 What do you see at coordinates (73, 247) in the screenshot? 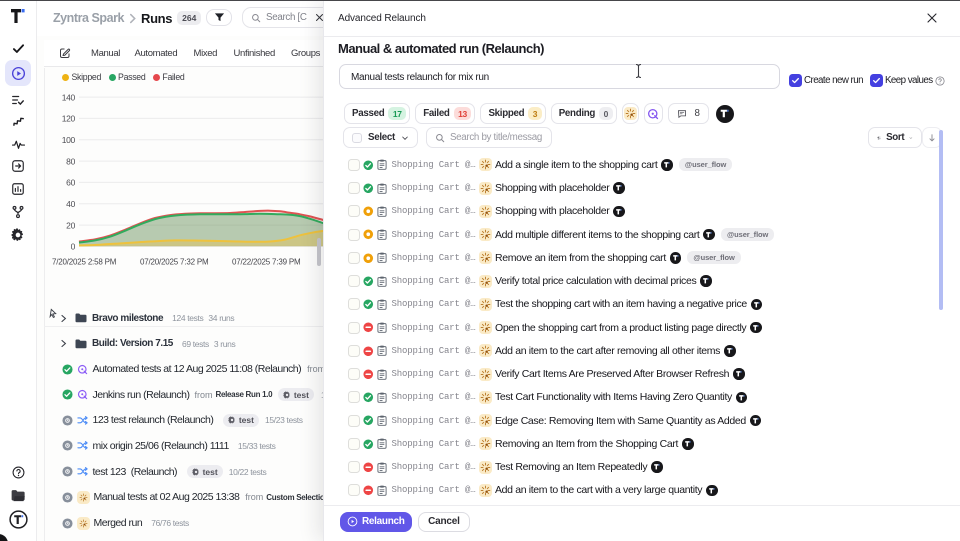
I see `svg-text: 0` at bounding box center [73, 247].